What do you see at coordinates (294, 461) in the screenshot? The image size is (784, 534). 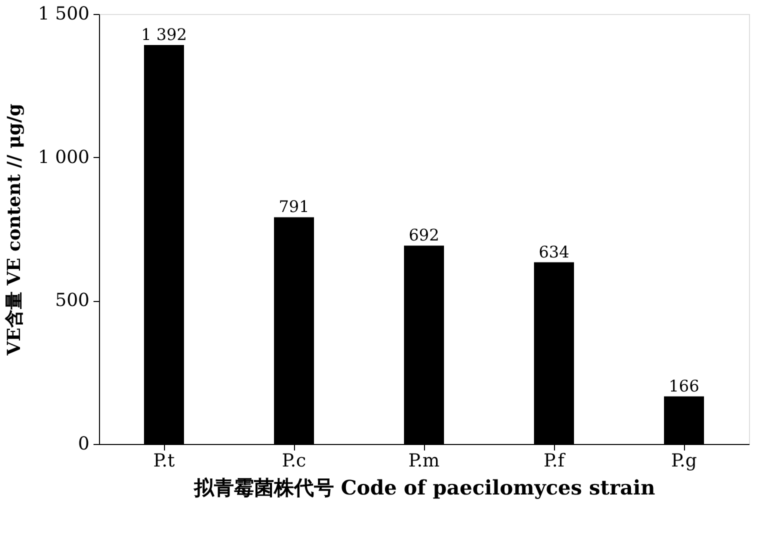 I see `x-tick-label: P.c` at bounding box center [294, 461].